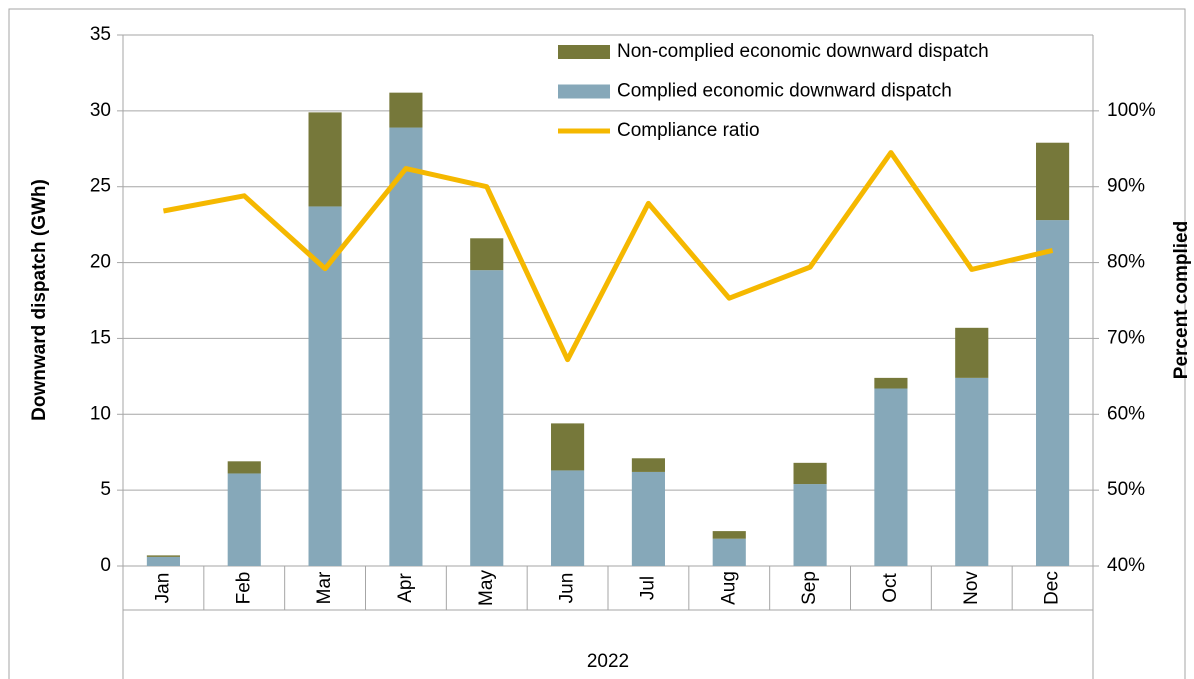 This screenshot has width=1194, height=679. What do you see at coordinates (971, 588) in the screenshot?
I see `x-tick-label: Nov` at bounding box center [971, 588].